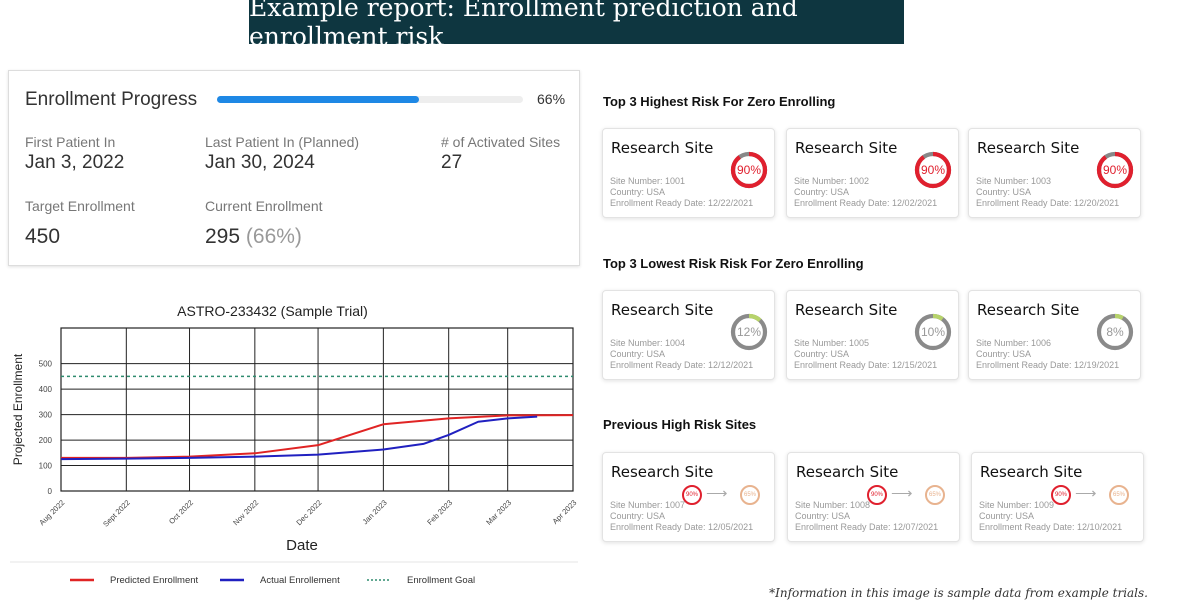  Describe the element at coordinates (46, 466) in the screenshot. I see `y-tick-label: 100` at that location.